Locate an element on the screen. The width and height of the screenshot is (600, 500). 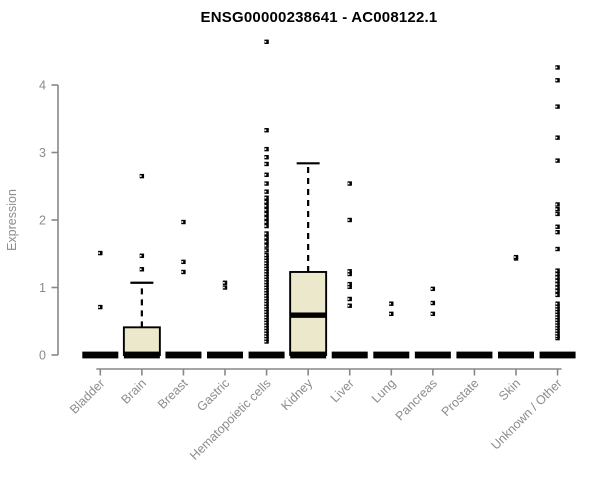
x-category-label: Brain is located at coordinates (133, 391).